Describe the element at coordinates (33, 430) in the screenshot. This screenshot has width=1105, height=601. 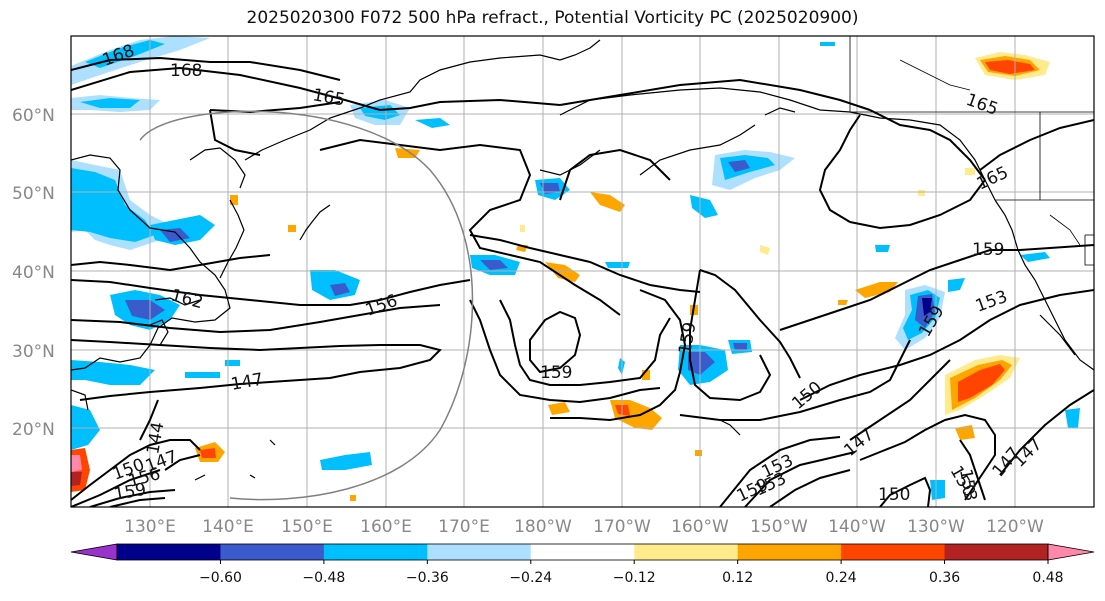
I see `lat-label-20n: 20°N` at that location.